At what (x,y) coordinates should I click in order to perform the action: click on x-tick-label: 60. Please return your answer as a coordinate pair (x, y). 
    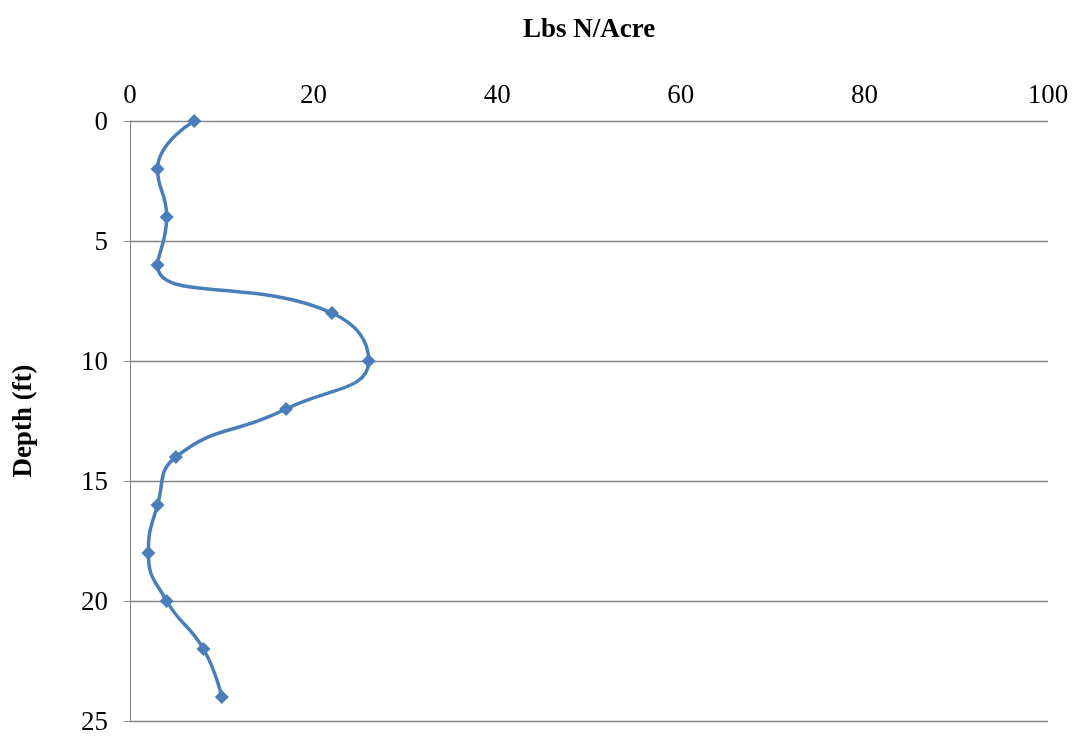
    Looking at the image, I should click on (681, 93).